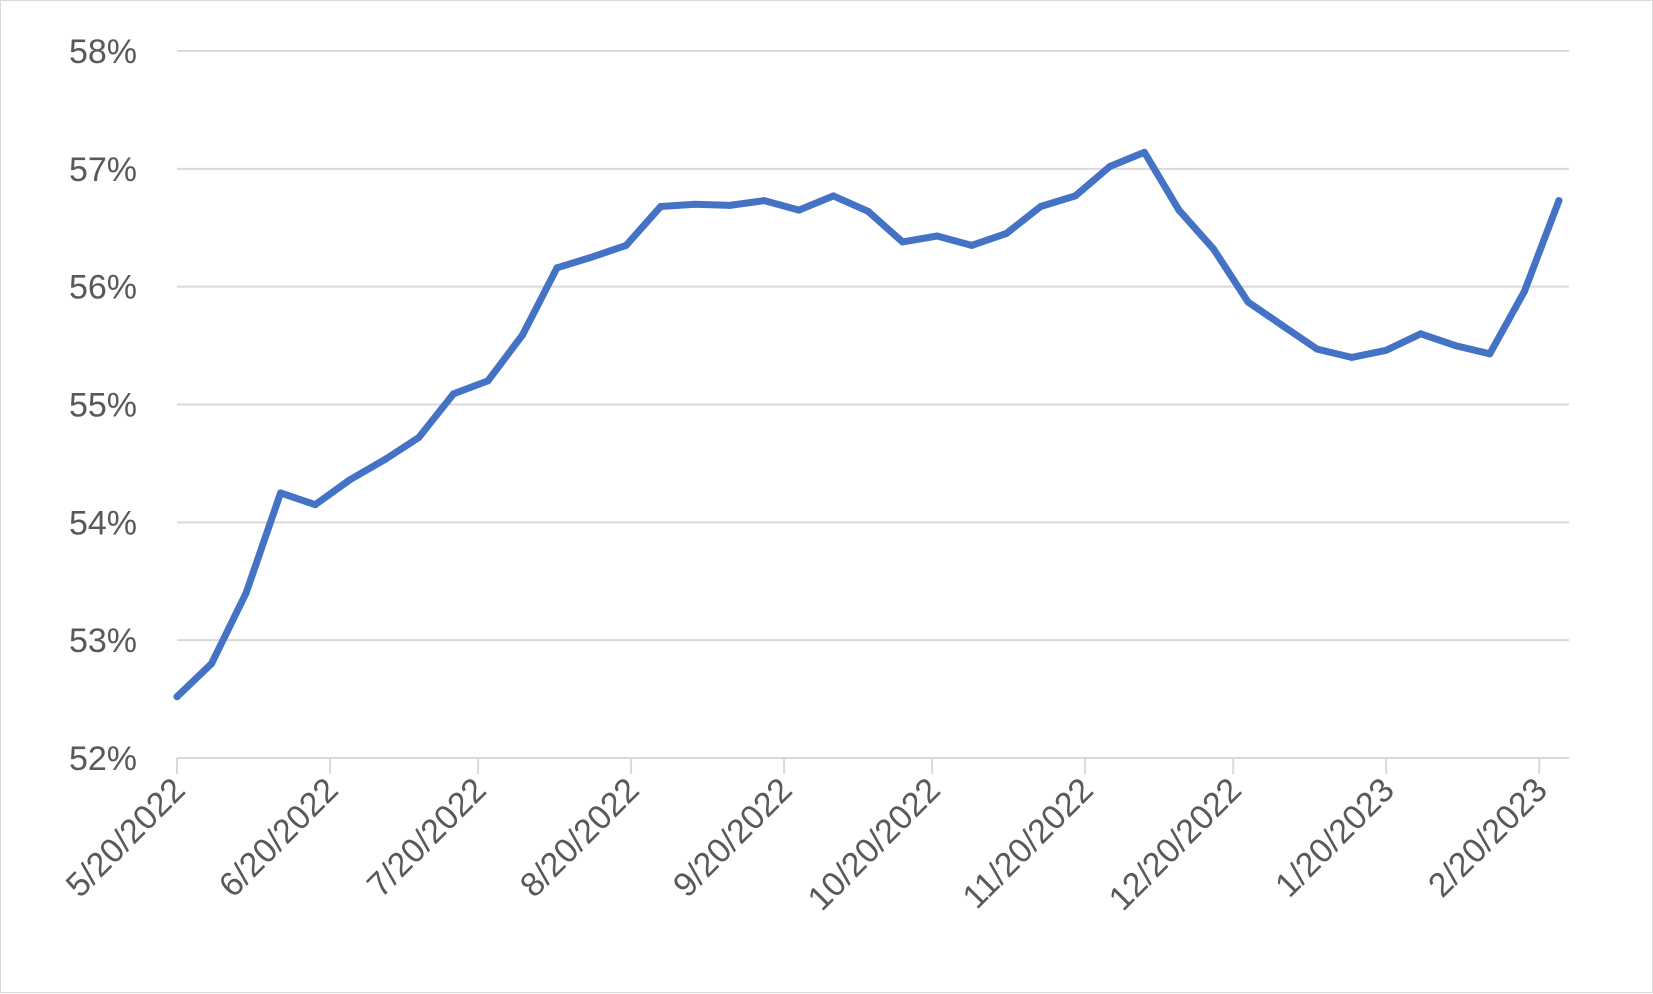 The width and height of the screenshot is (1653, 994). What do you see at coordinates (580, 838) in the screenshot?
I see `x-tick-label: 8/20/2022` at bounding box center [580, 838].